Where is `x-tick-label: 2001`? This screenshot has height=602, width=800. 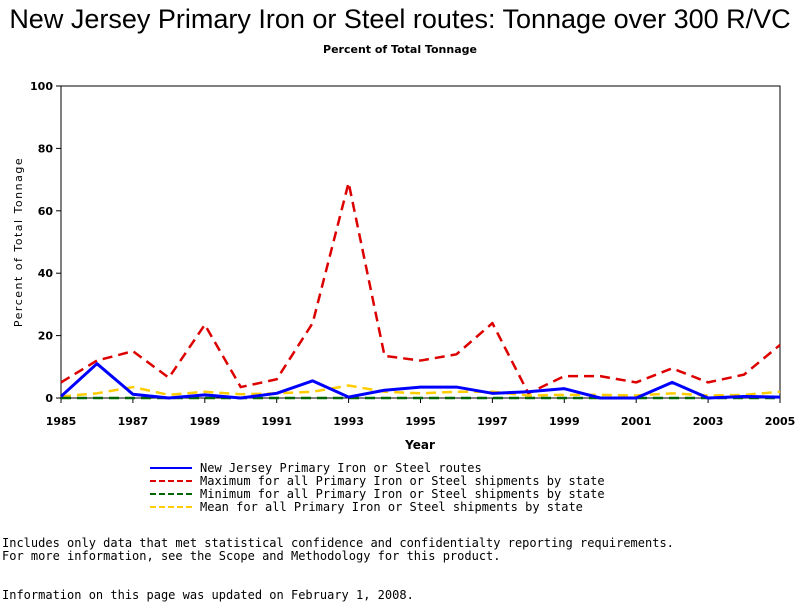 x-tick-label: 2001 is located at coordinates (636, 421).